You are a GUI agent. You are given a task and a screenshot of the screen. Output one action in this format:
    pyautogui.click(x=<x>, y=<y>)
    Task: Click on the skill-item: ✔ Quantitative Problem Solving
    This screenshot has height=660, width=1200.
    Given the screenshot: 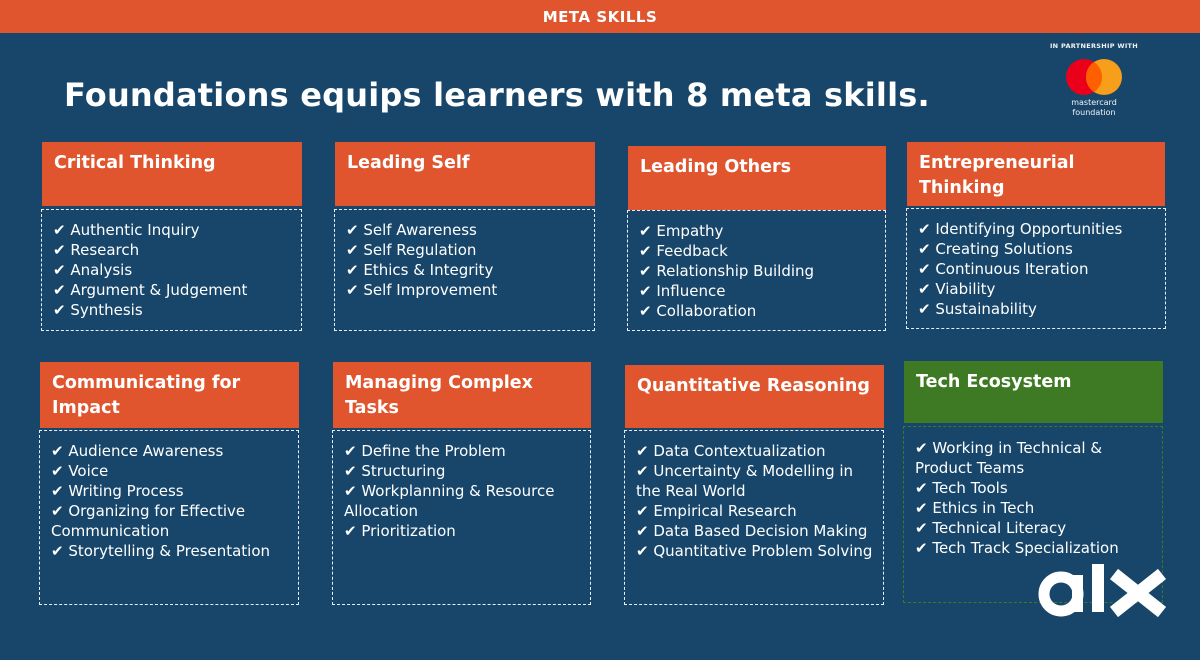 What is the action you would take?
    pyautogui.click(x=754, y=551)
    